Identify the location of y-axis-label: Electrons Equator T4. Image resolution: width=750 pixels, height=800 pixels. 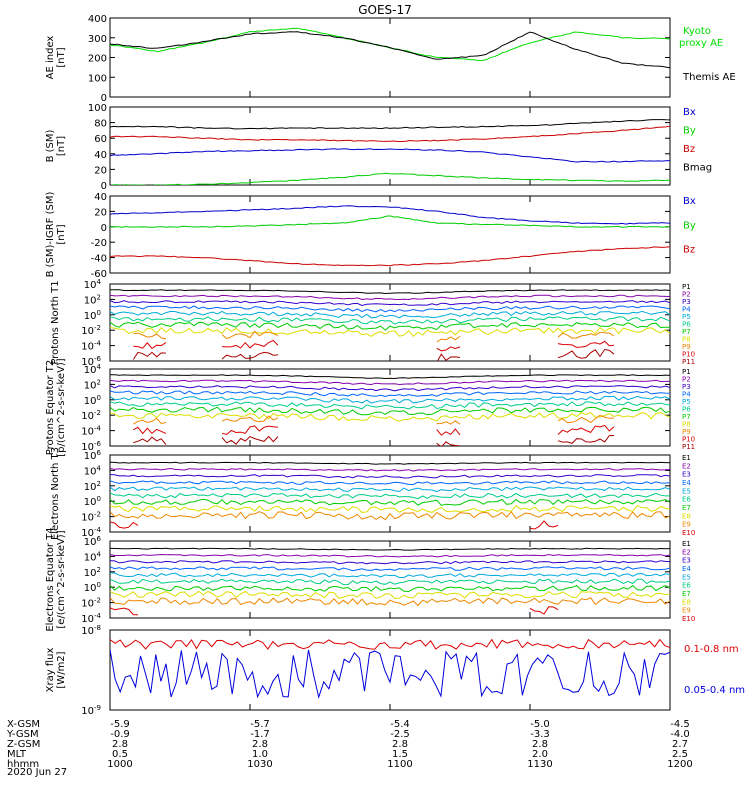
(50, 579).